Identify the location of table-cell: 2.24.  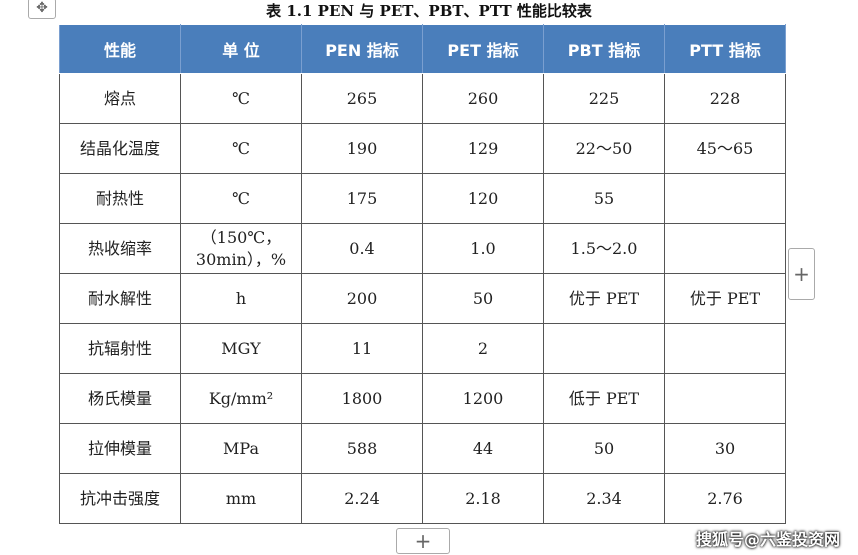
(362, 498).